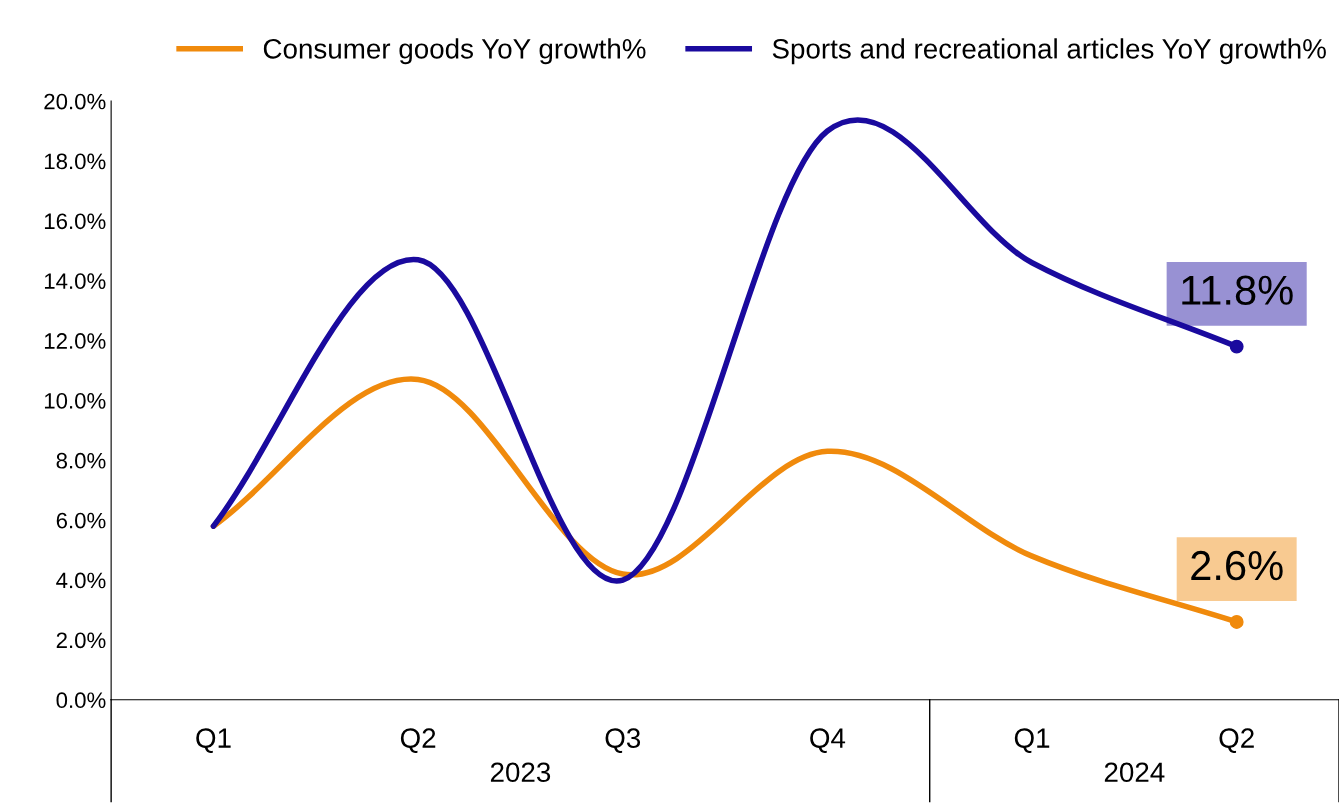 This screenshot has height=809, width=1339. I want to click on y-tick-label: 18.0%, so click(75, 161).